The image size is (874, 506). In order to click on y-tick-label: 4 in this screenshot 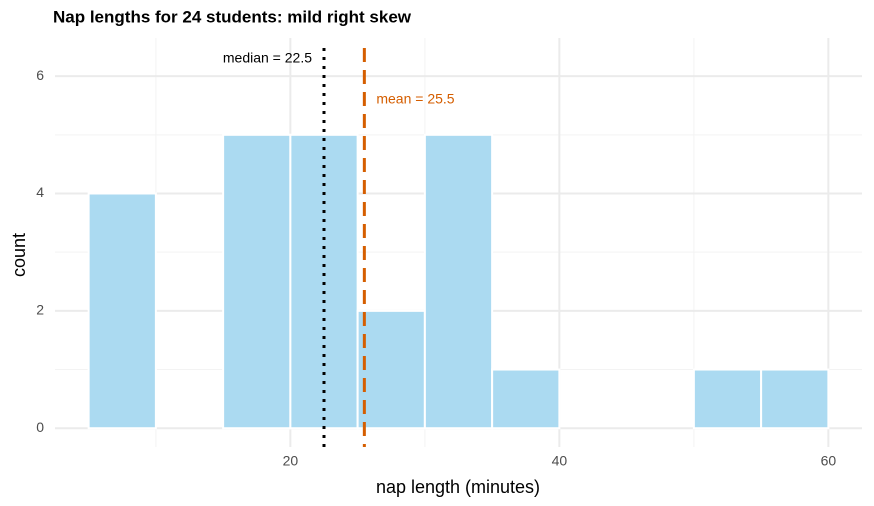, I will do `click(40, 192)`.